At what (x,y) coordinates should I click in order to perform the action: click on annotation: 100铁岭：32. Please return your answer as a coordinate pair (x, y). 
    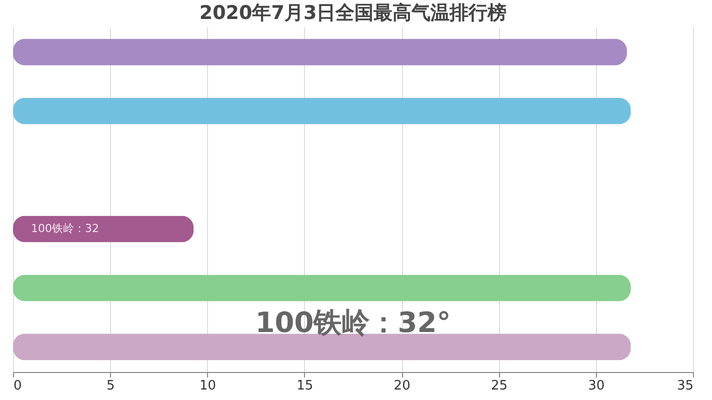
    Looking at the image, I should click on (65, 228).